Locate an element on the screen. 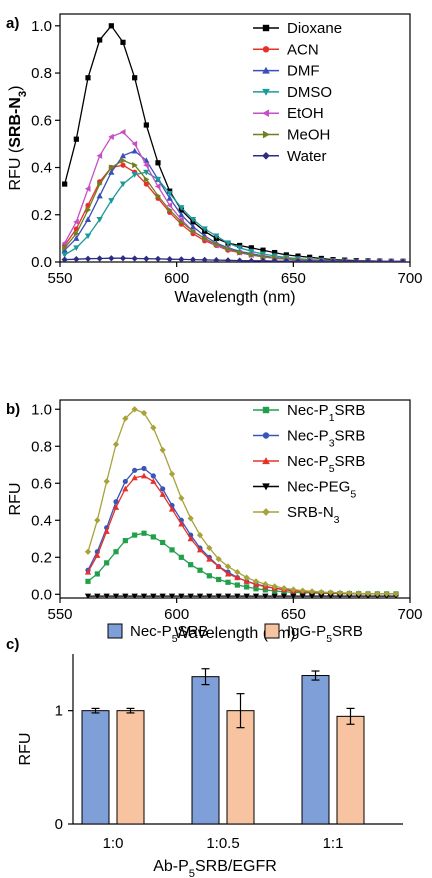  y-axis-title: RFU is located at coordinates (25, 749).